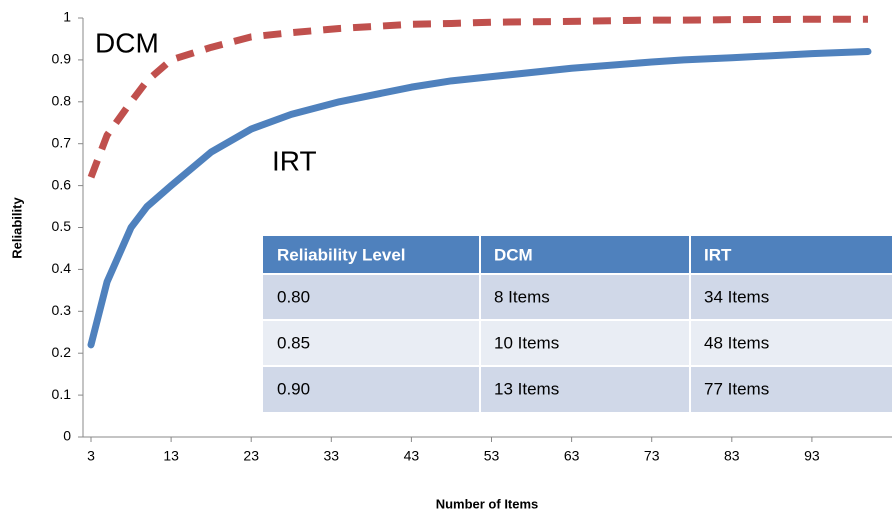 Image resolution: width=894 pixels, height=516 pixels. Describe the element at coordinates (62, 394) in the screenshot. I see `y-tick-label: 0.1` at that location.